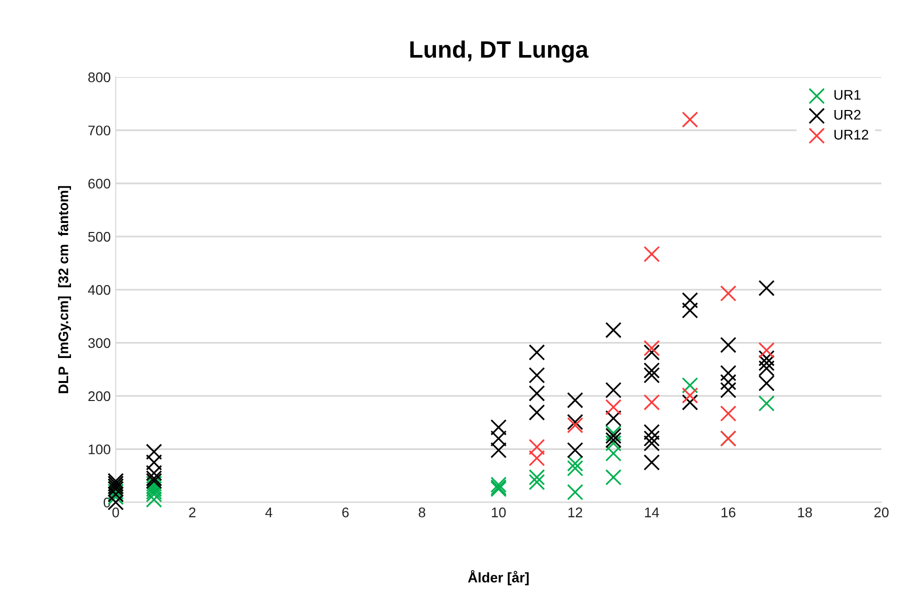 This screenshot has width=904, height=593. What do you see at coordinates (99, 237) in the screenshot?
I see `y-tick-label: 500` at bounding box center [99, 237].